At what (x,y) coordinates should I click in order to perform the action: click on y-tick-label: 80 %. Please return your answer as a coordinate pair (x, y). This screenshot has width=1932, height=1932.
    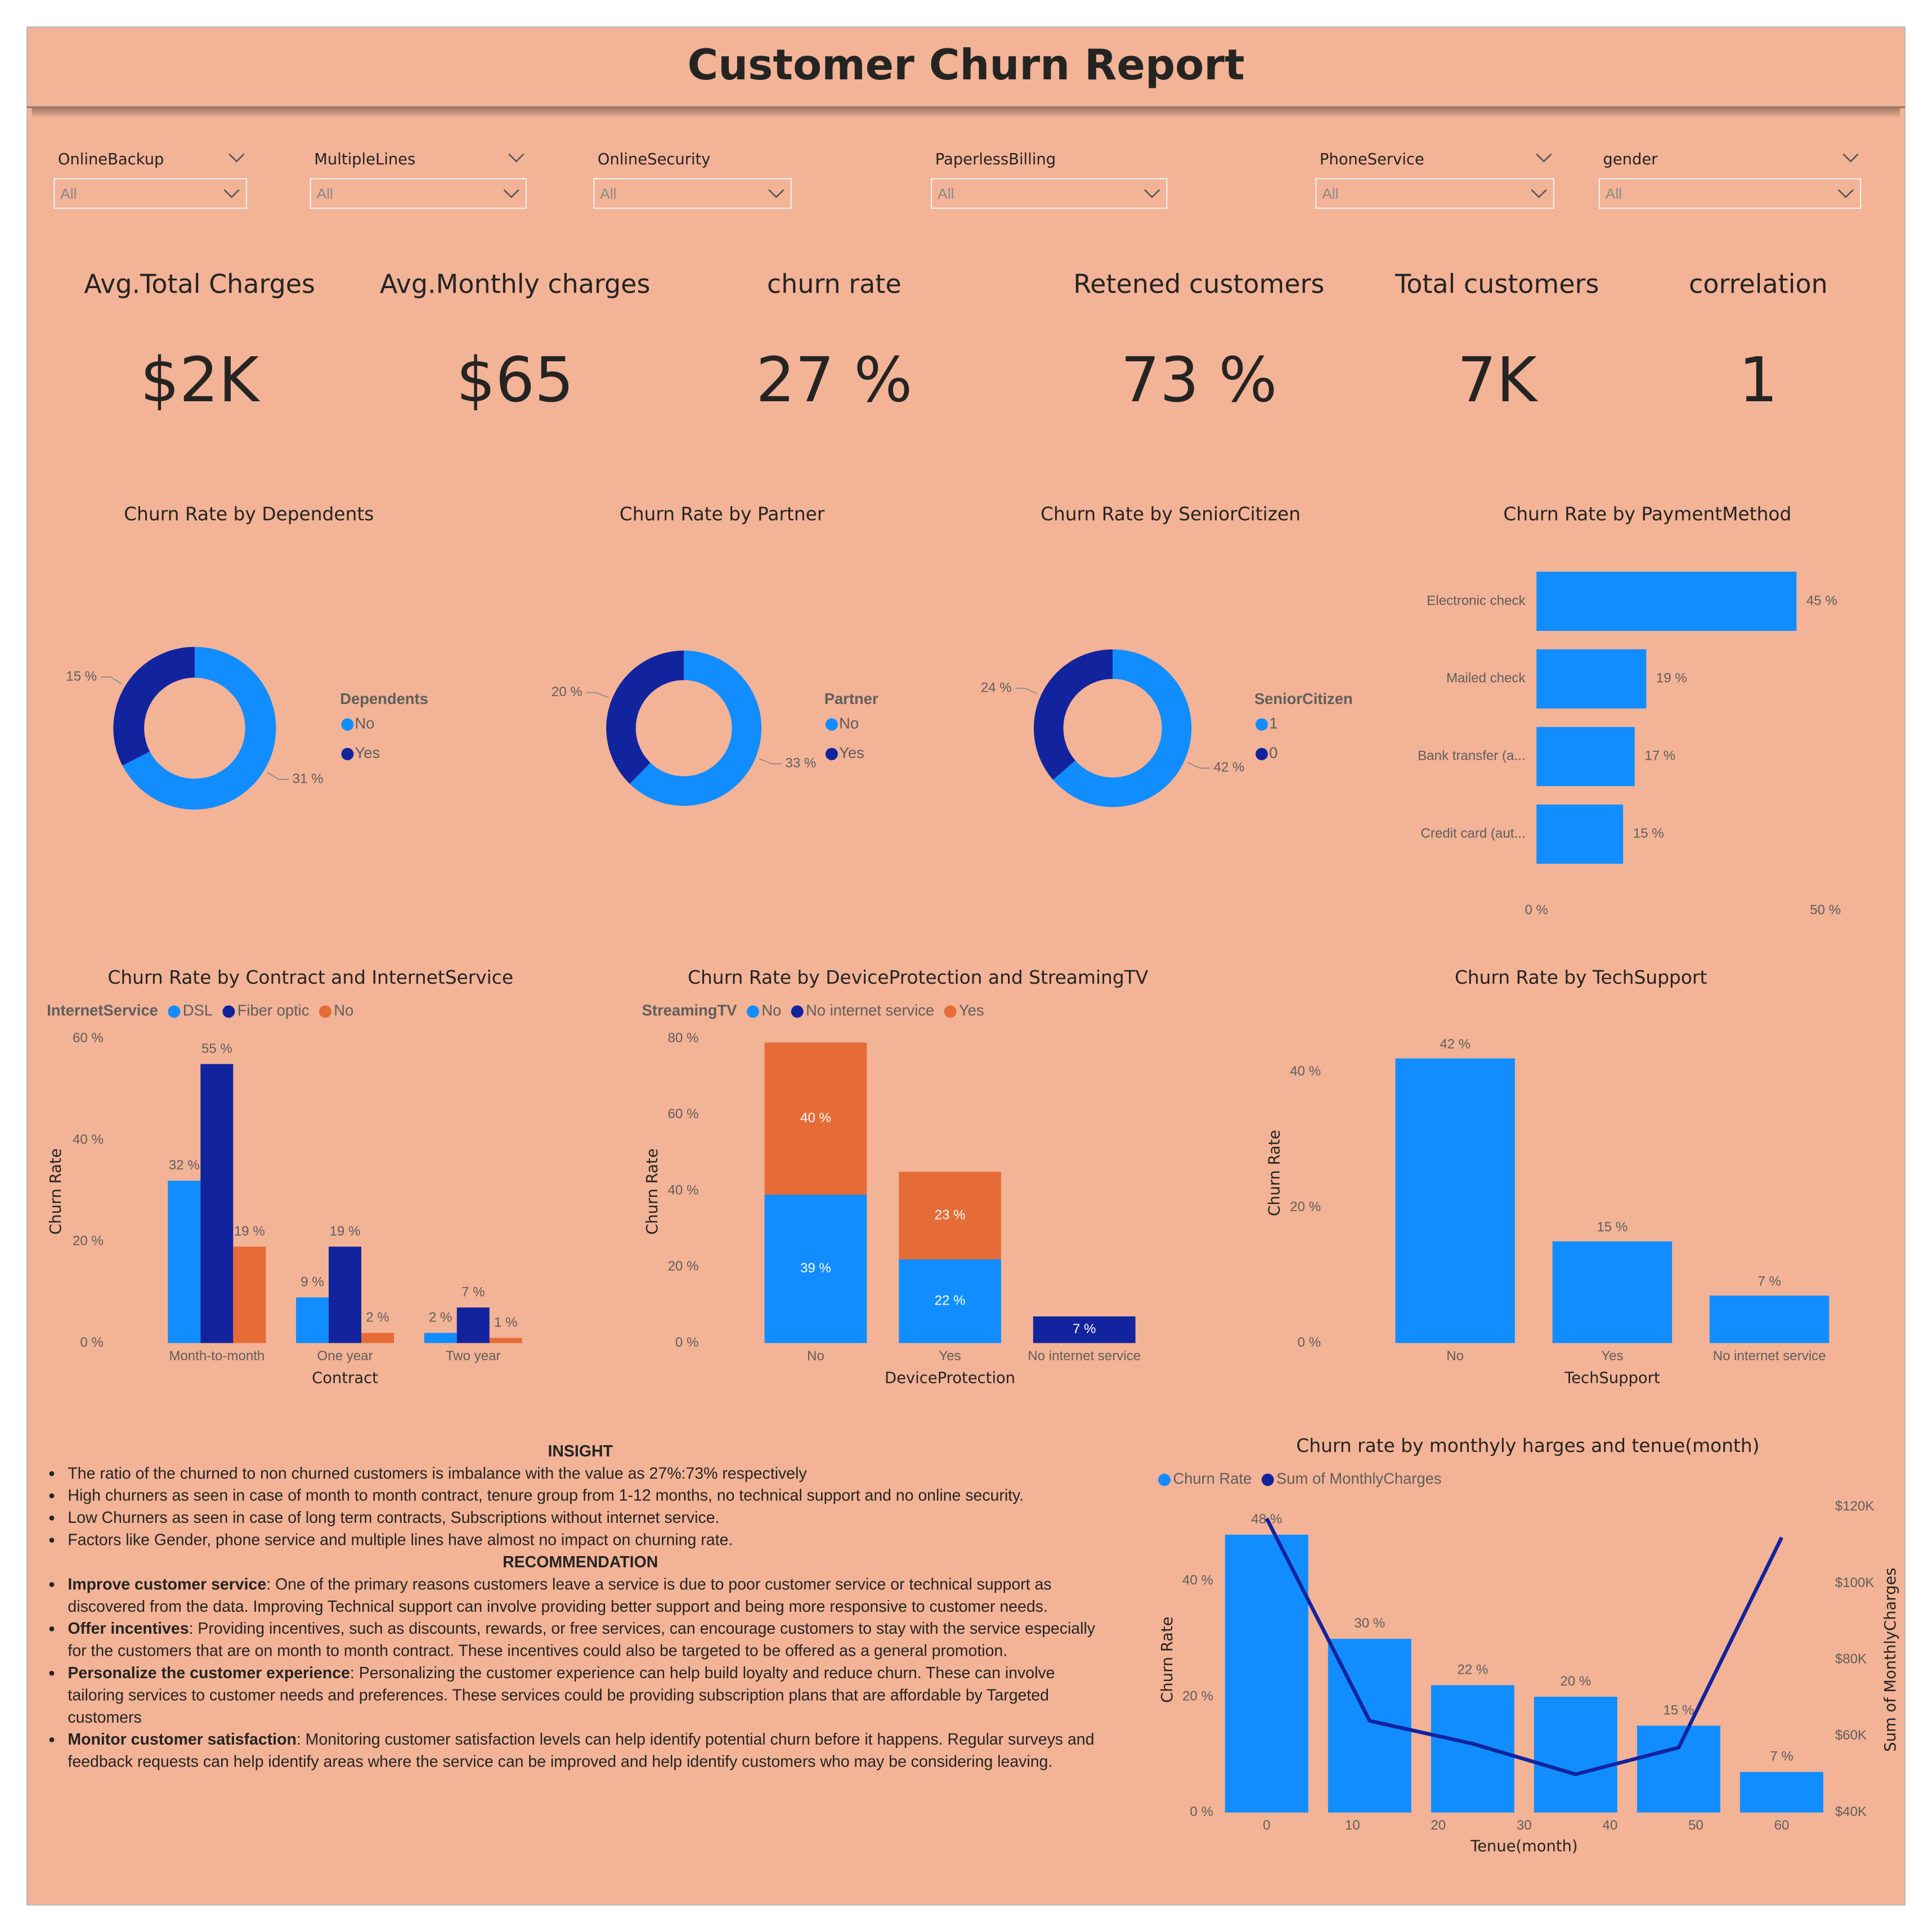
    Looking at the image, I should click on (684, 1038).